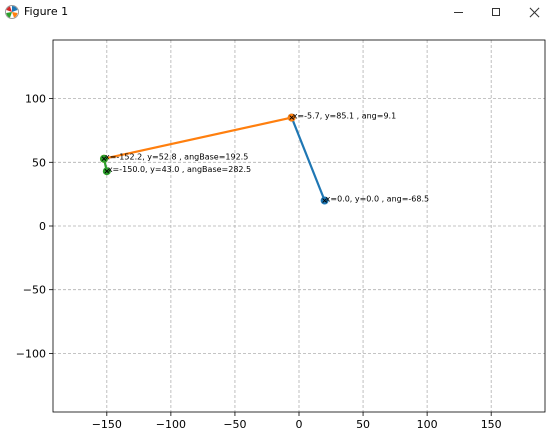 The width and height of the screenshot is (554, 448). I want to click on y-tick-label: 50, so click(39, 162).